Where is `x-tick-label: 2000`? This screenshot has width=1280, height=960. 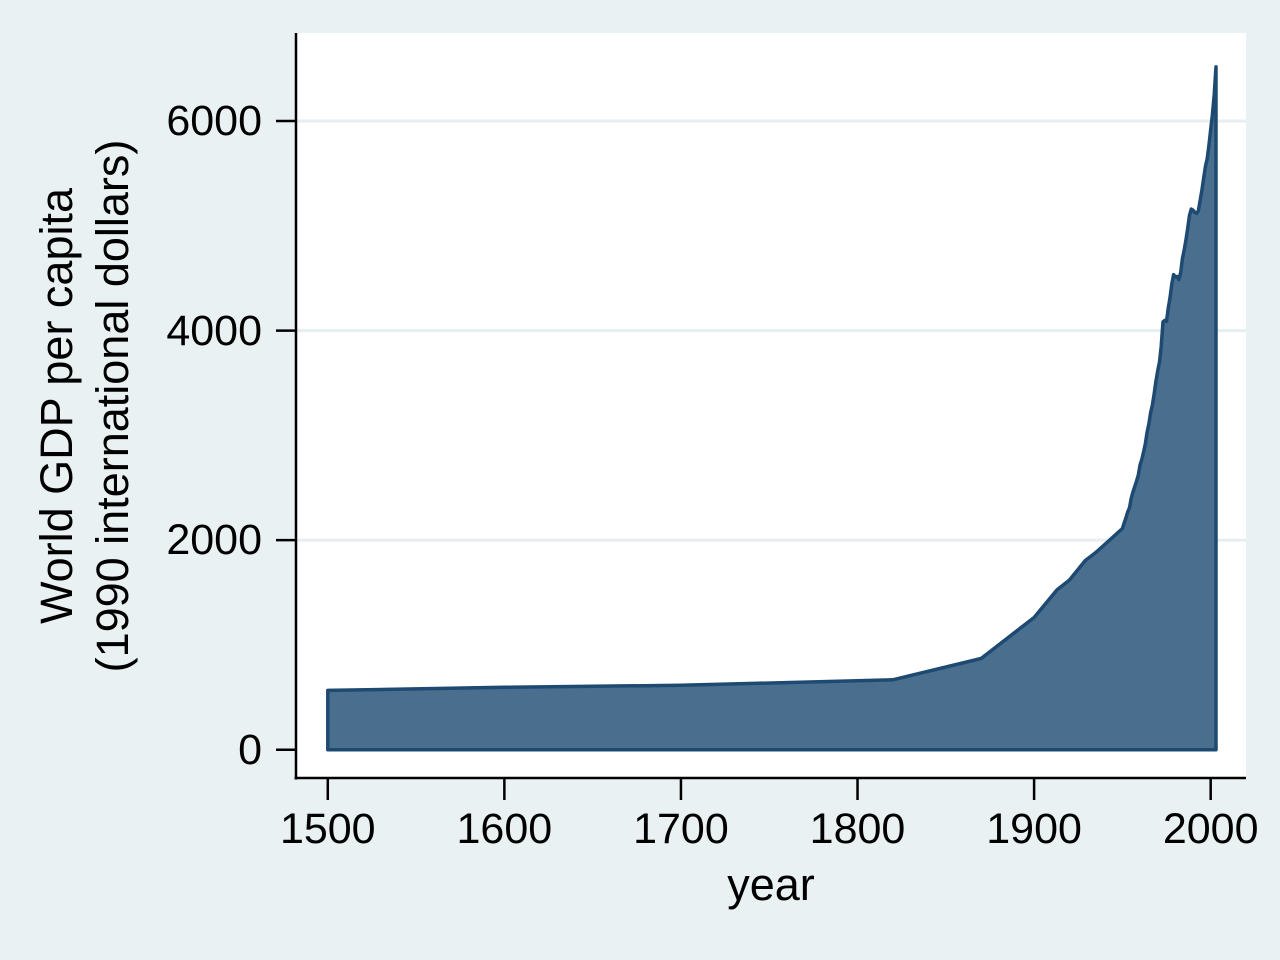
x-tick-label: 2000 is located at coordinates (1210, 829).